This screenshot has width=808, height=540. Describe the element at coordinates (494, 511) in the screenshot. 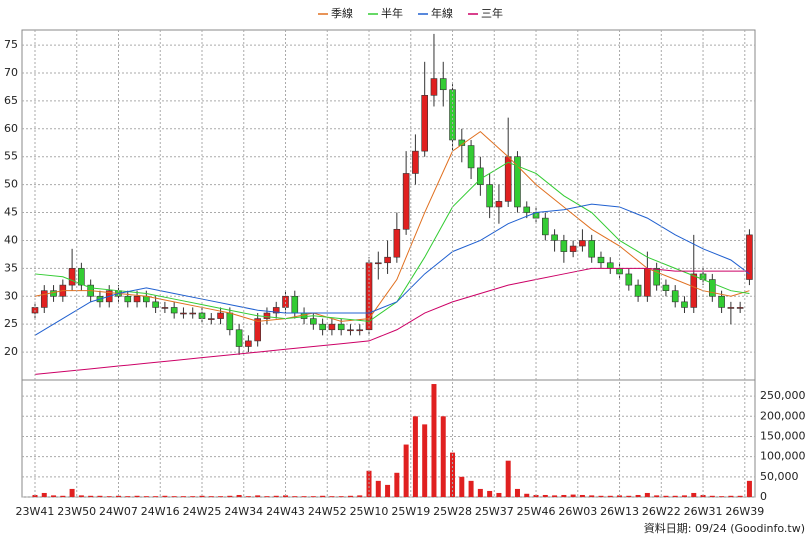

I see `x-tick-label: 25W37` at that location.